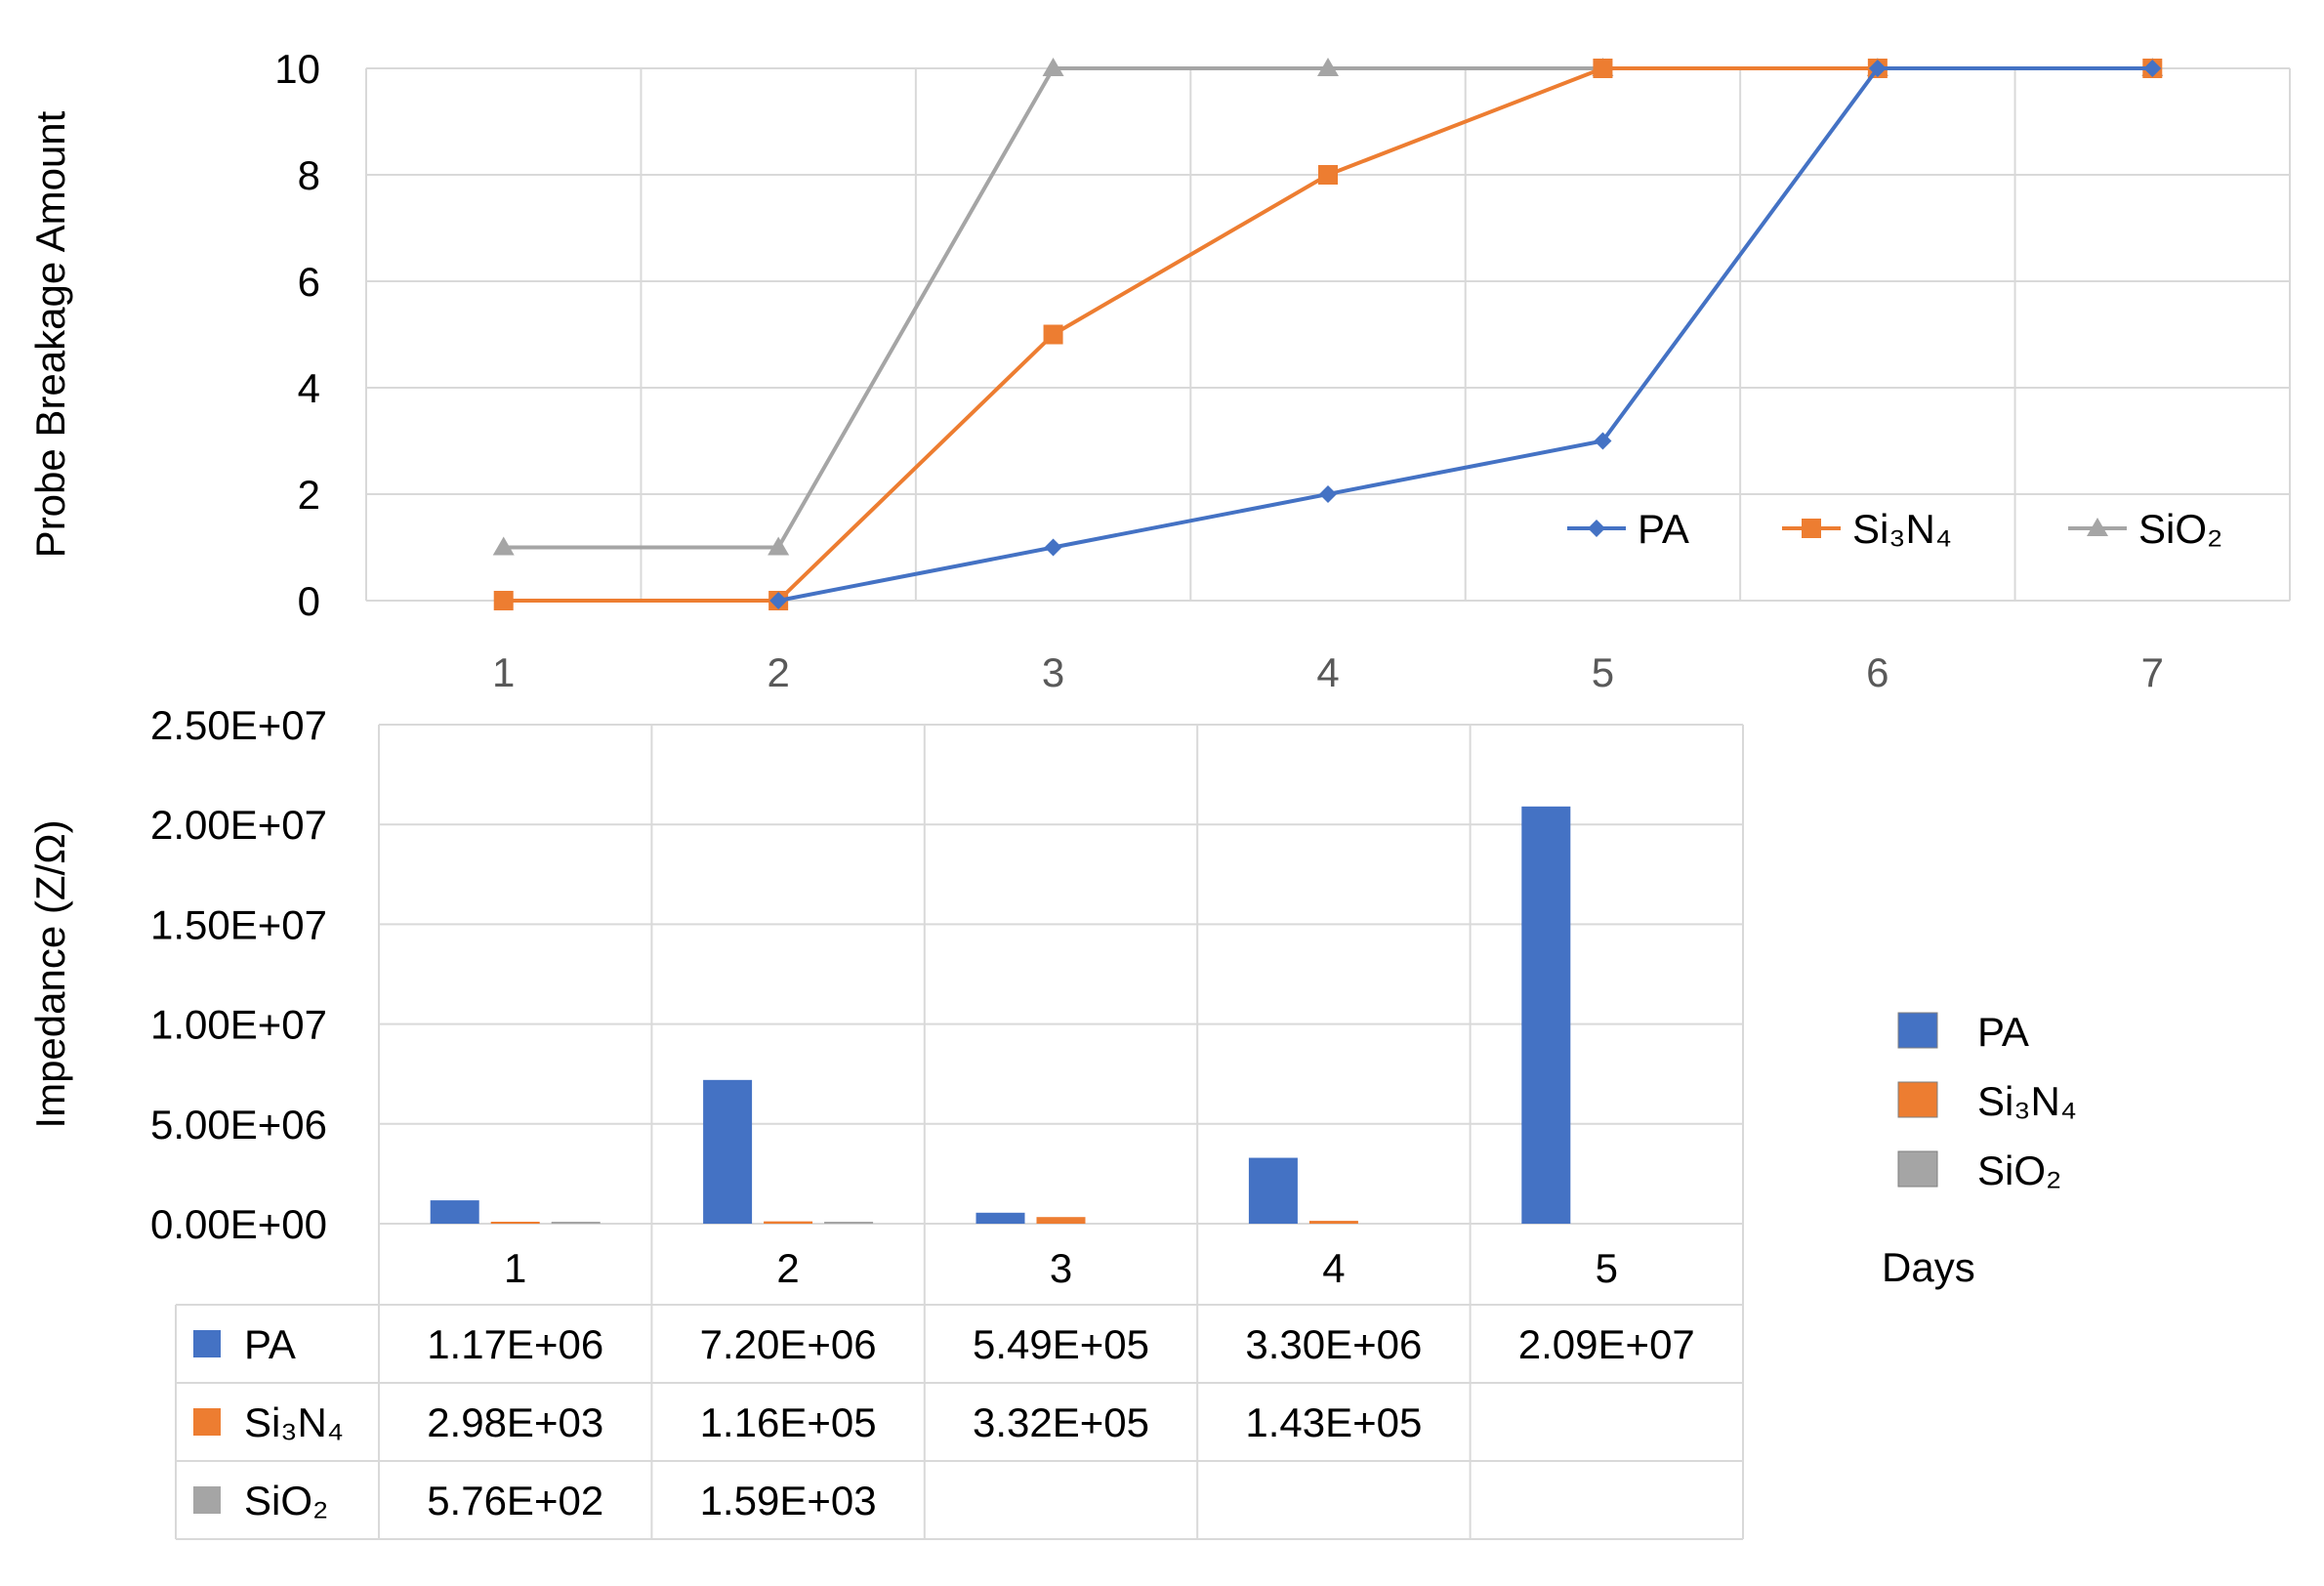  I want to click on x-axis-label: Days, so click(1929, 1267).